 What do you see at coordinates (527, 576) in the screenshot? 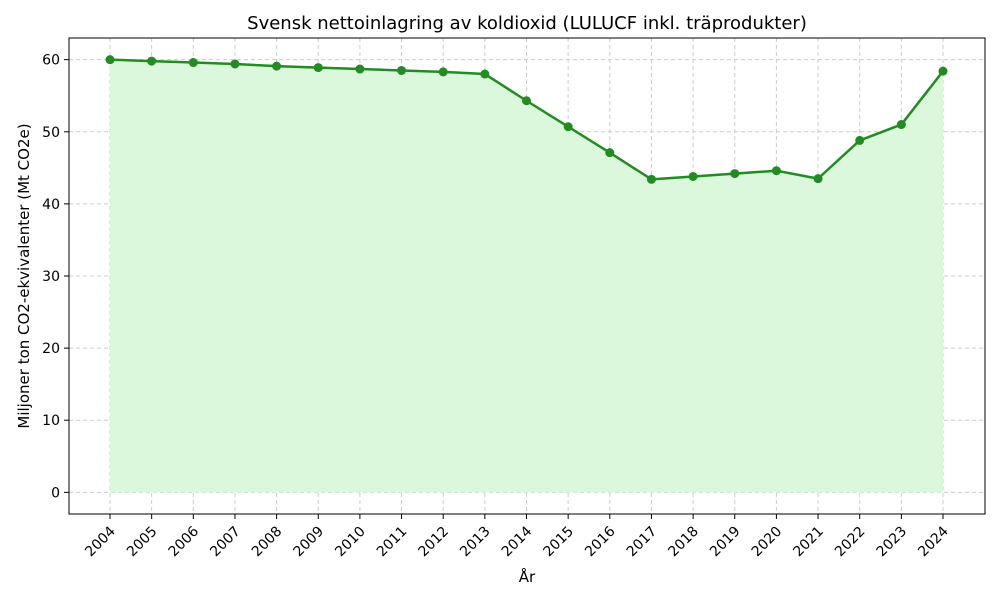
I see `x-axis-label: År` at bounding box center [527, 576].